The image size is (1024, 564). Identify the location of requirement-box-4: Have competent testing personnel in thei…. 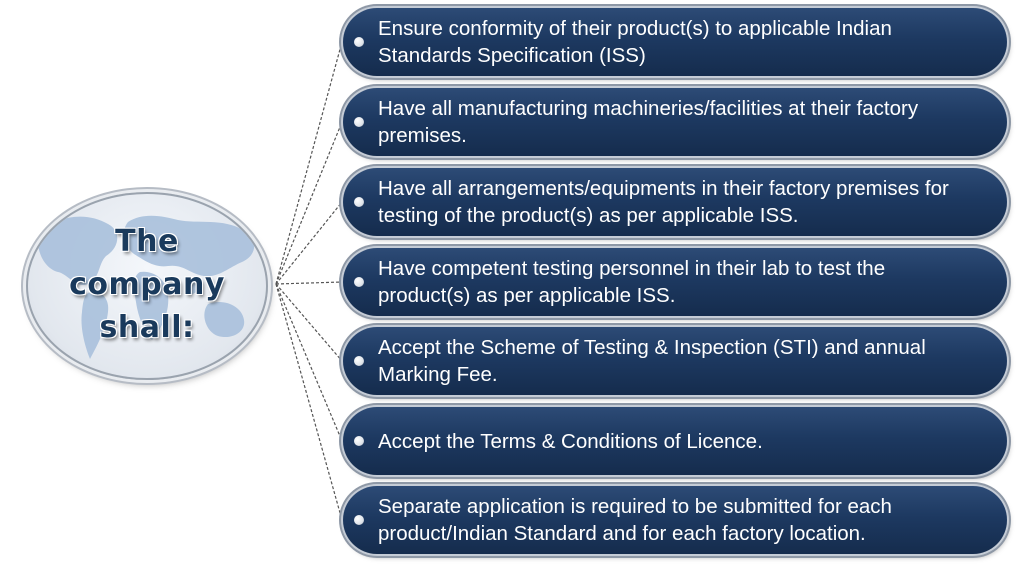
(675, 282).